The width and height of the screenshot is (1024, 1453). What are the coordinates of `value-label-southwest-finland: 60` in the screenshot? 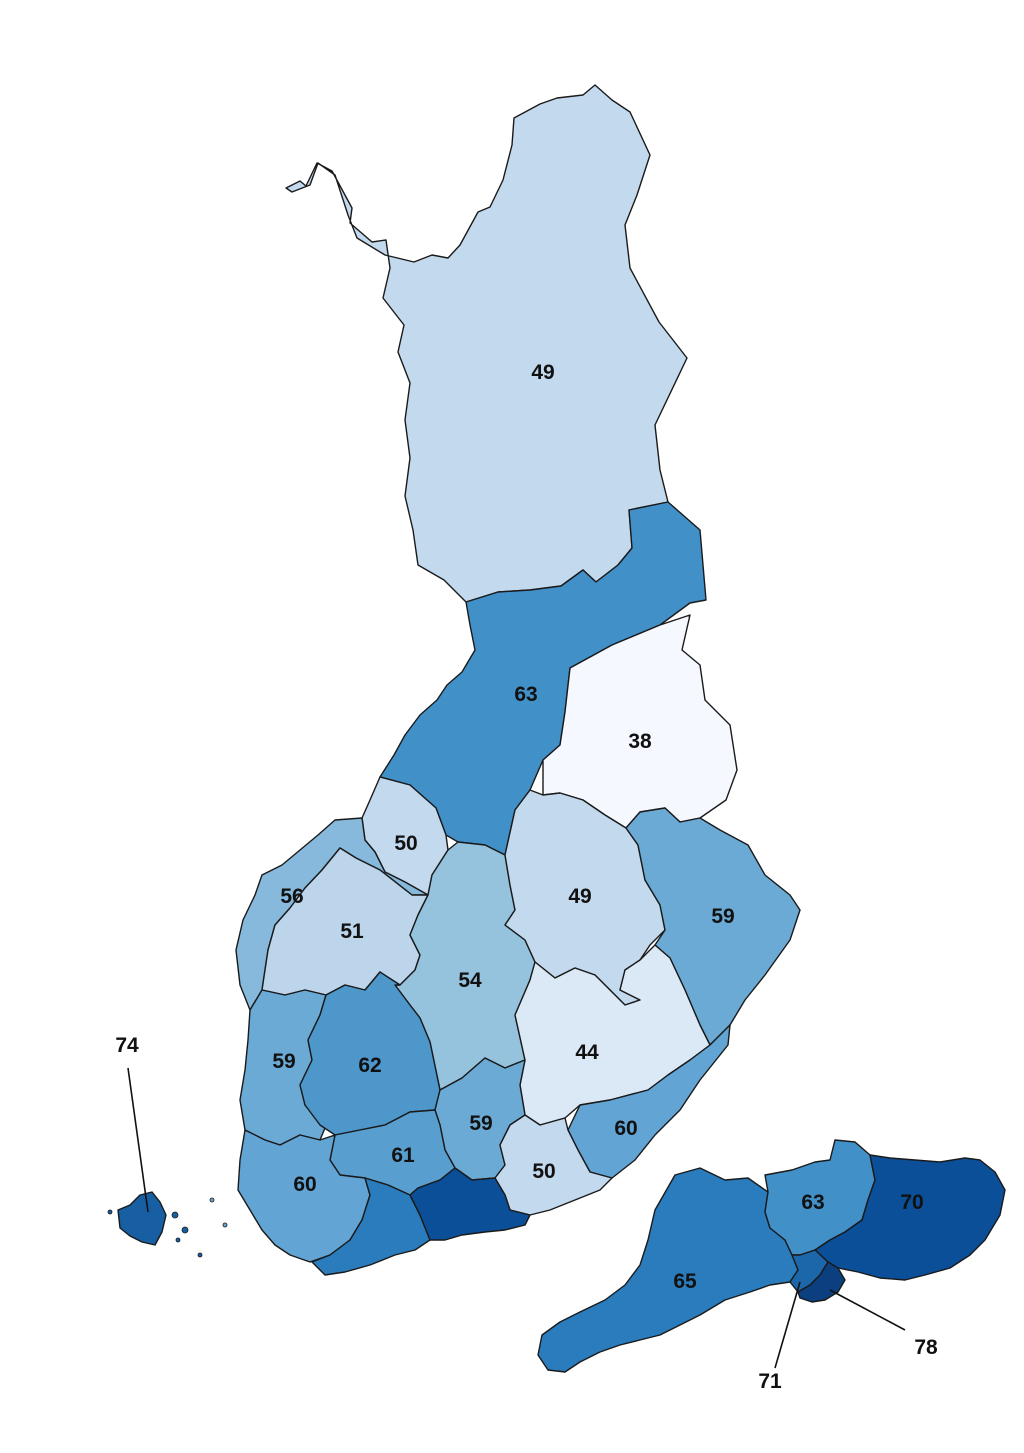 It's located at (304, 1184).